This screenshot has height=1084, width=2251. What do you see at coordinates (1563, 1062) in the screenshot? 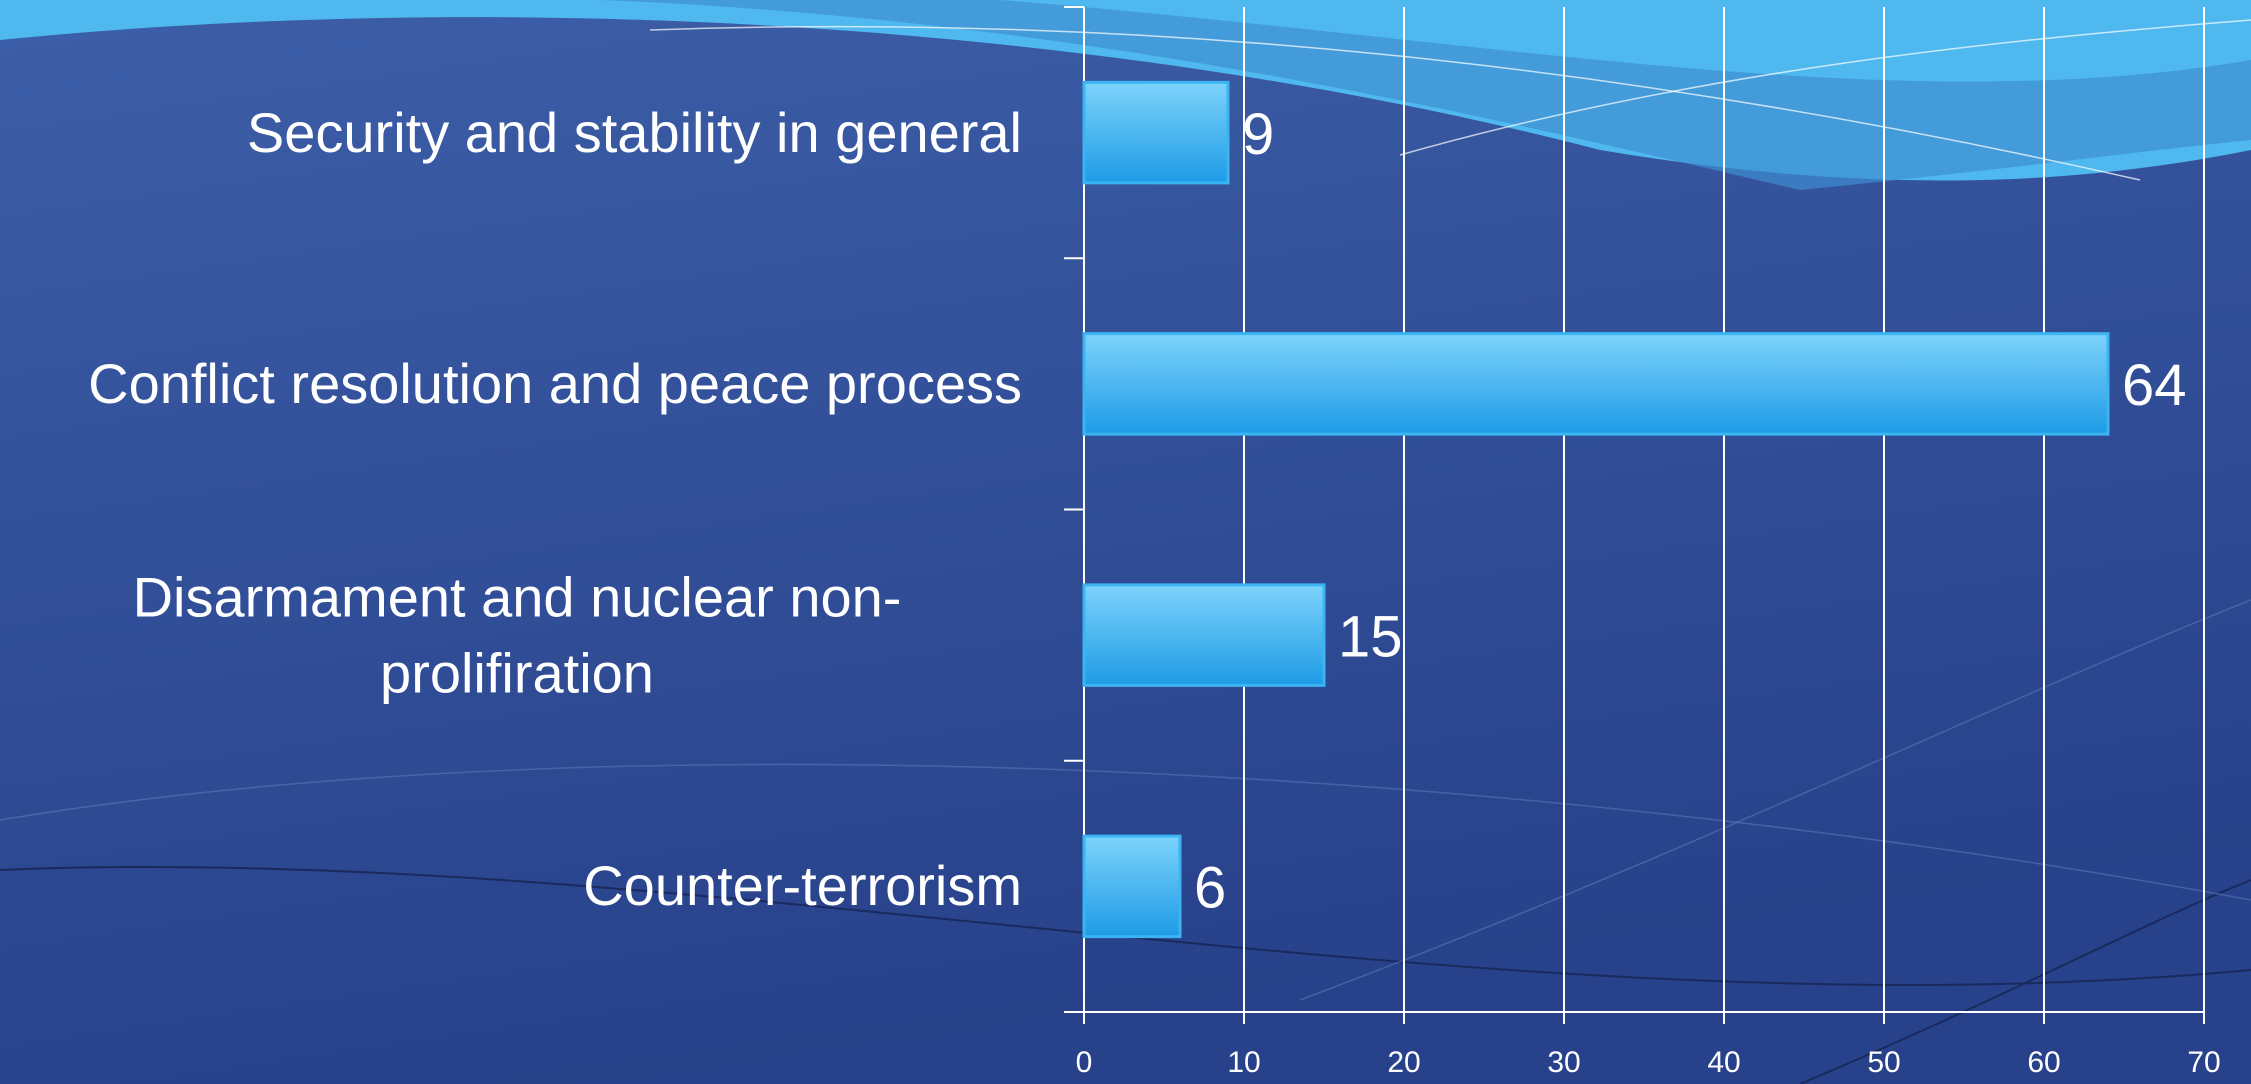
I see `x-tick-label: 30` at bounding box center [1563, 1062].